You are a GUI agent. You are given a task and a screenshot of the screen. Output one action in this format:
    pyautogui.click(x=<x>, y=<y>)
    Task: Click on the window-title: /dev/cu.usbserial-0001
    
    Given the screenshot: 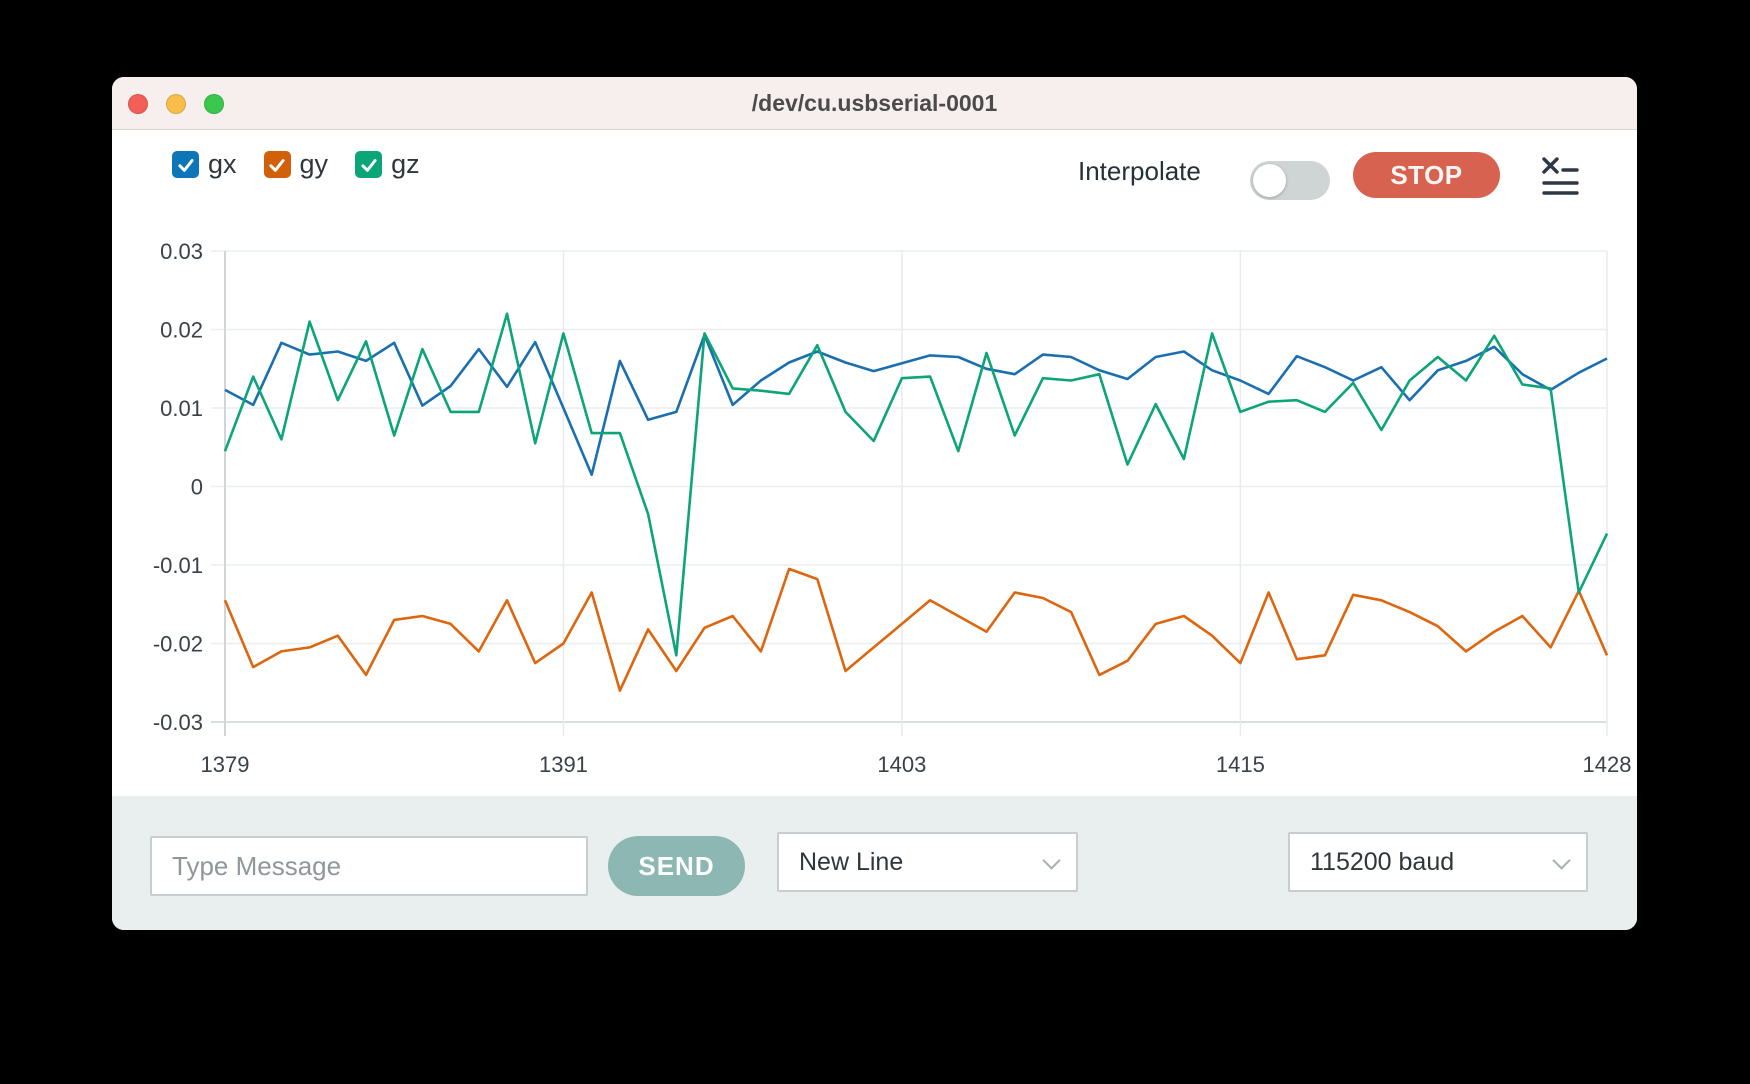 What is the action you would take?
    pyautogui.click(x=874, y=103)
    